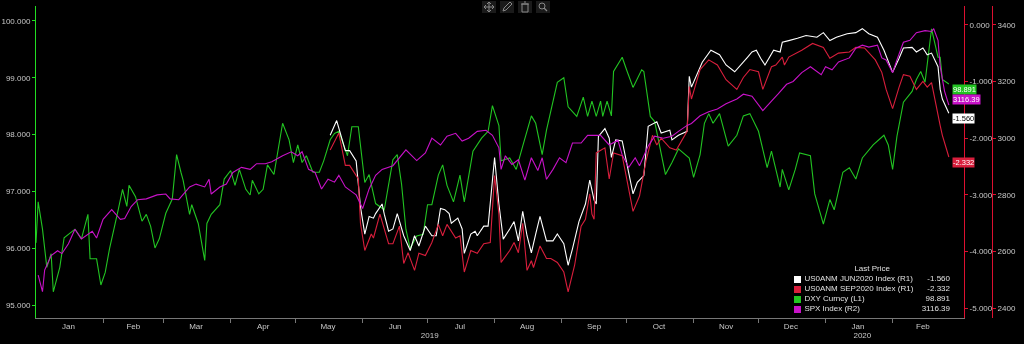 The image size is (1024, 344). Describe the element at coordinates (938, 288) in the screenshot. I see `text: -2.332` at that location.